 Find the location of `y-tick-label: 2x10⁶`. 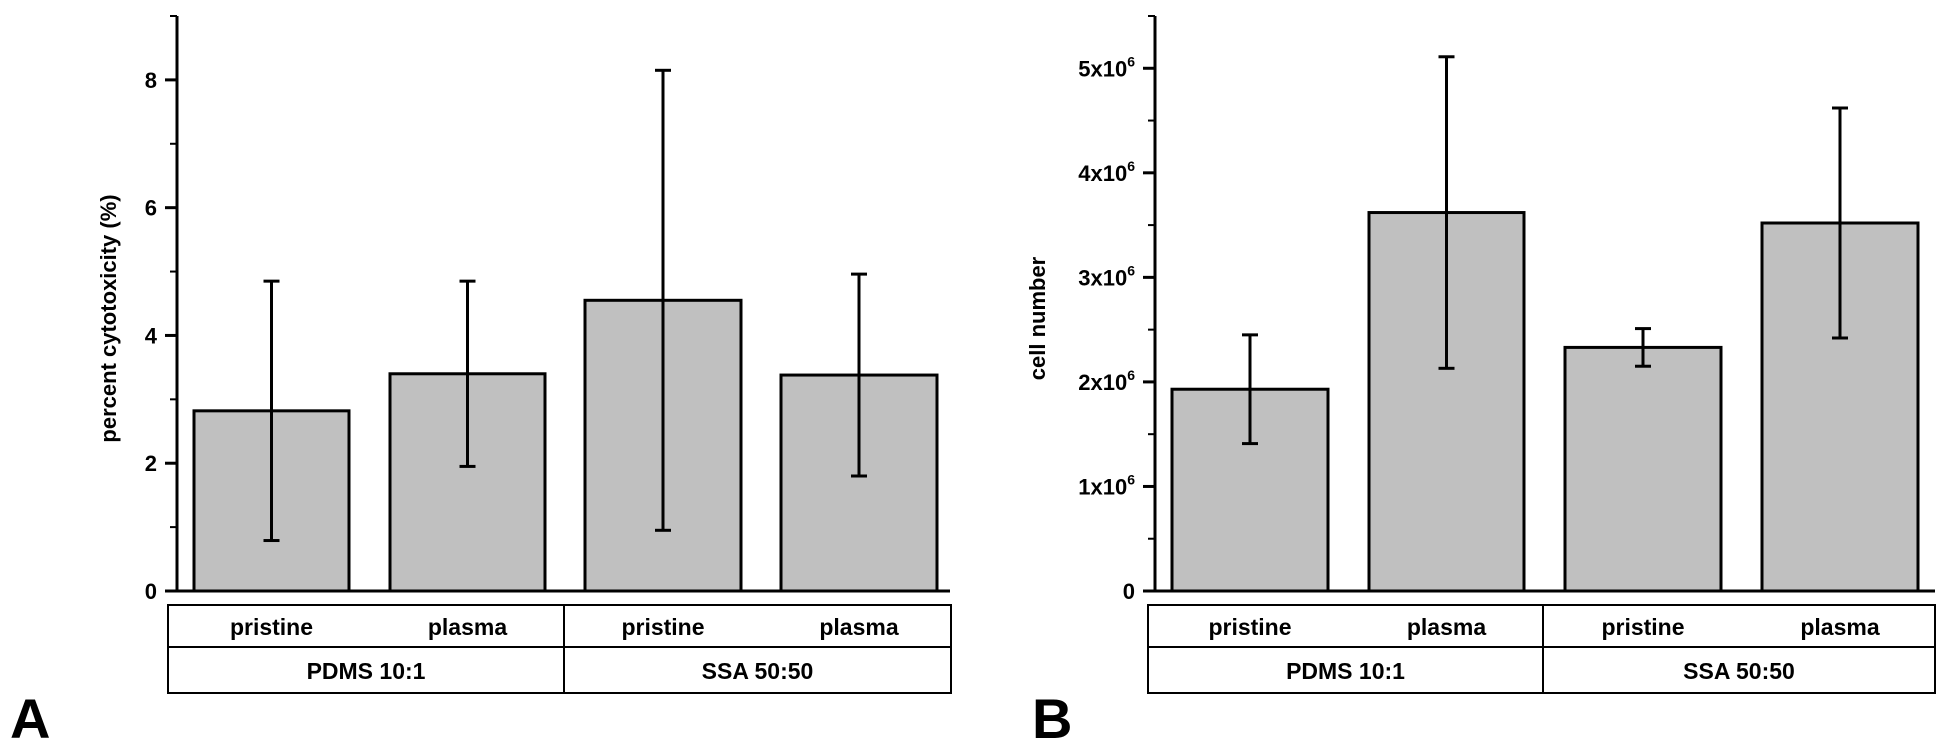

y-tick-label: 2x10⁶ is located at coordinates (1106, 381).